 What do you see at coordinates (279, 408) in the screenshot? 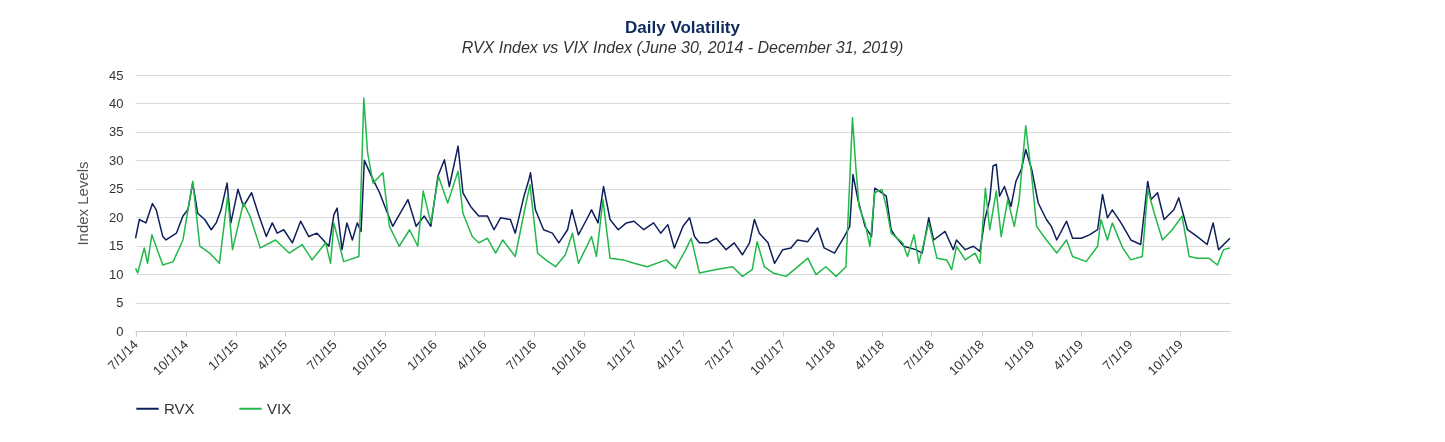
I see `legend-label: VIX` at bounding box center [279, 408].